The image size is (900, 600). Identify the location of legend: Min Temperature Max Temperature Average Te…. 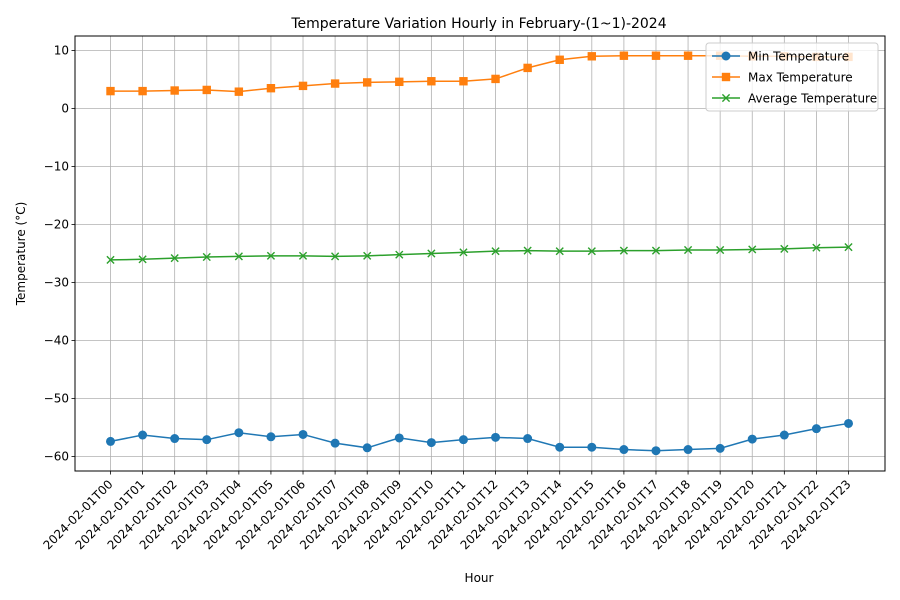
(792, 77).